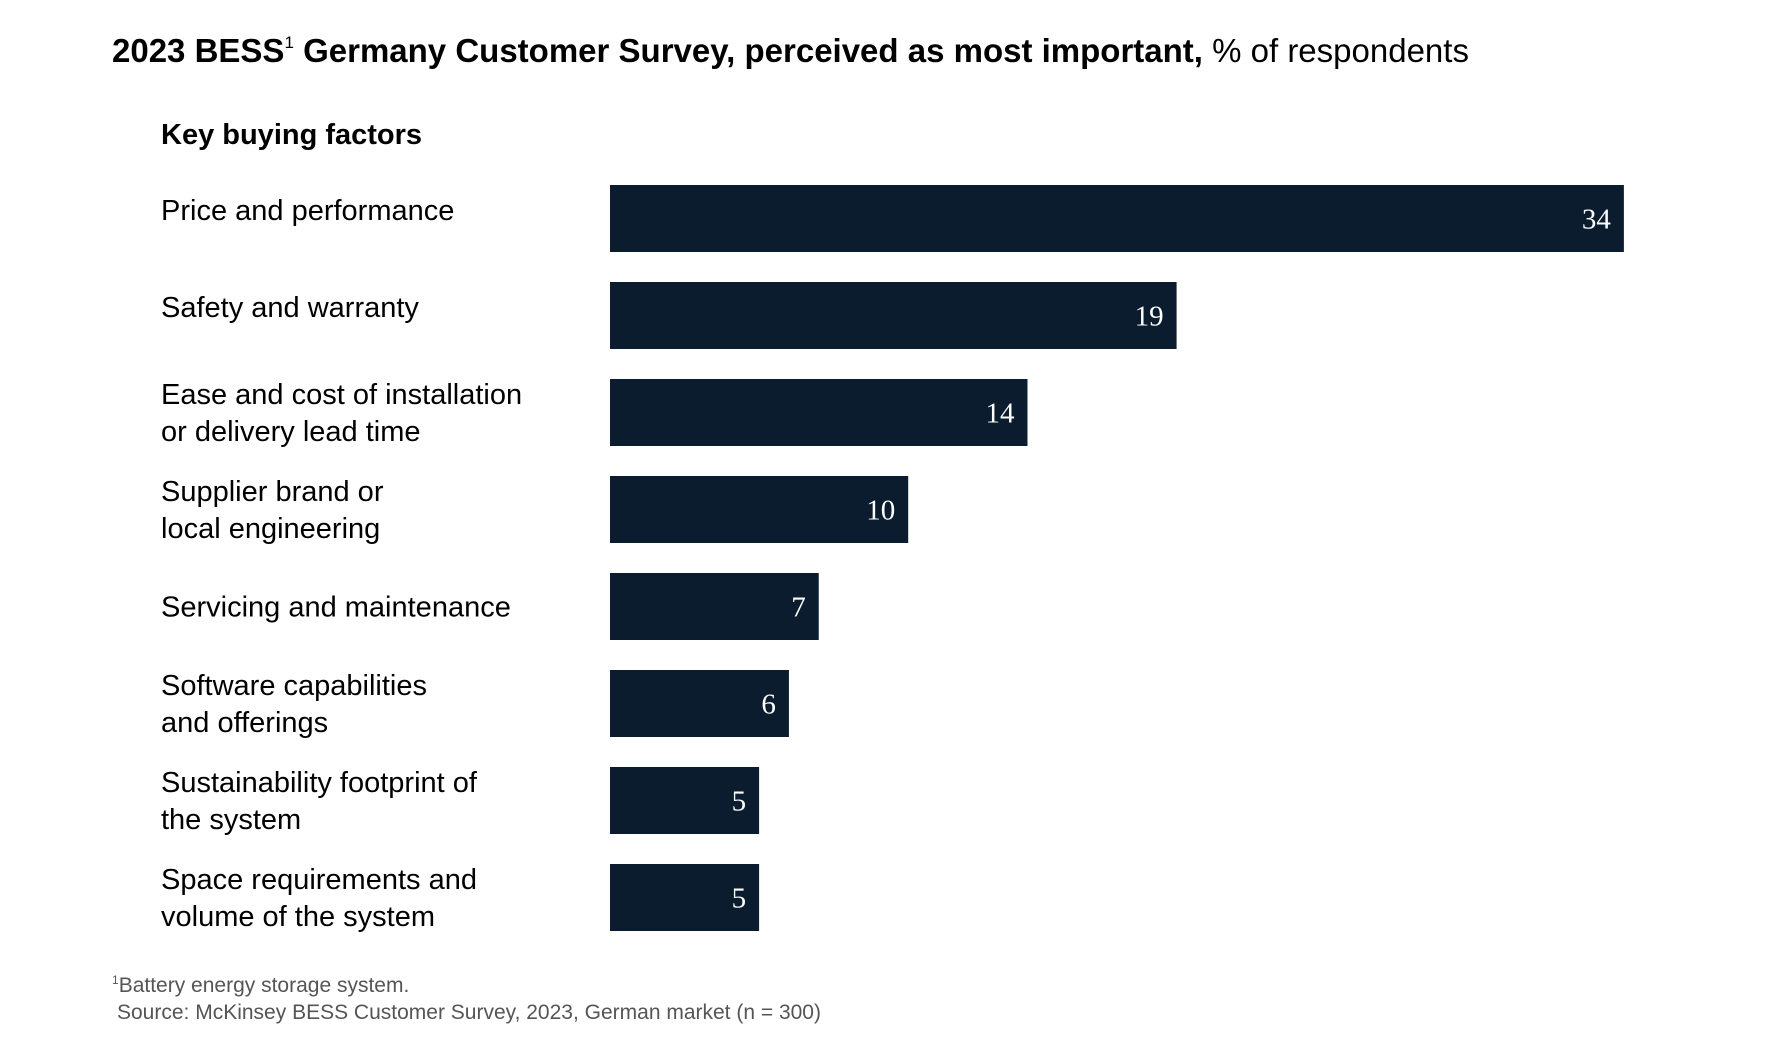 This screenshot has width=1788, height=1040. Describe the element at coordinates (798, 608) in the screenshot. I see `value-label-5: 7` at that location.